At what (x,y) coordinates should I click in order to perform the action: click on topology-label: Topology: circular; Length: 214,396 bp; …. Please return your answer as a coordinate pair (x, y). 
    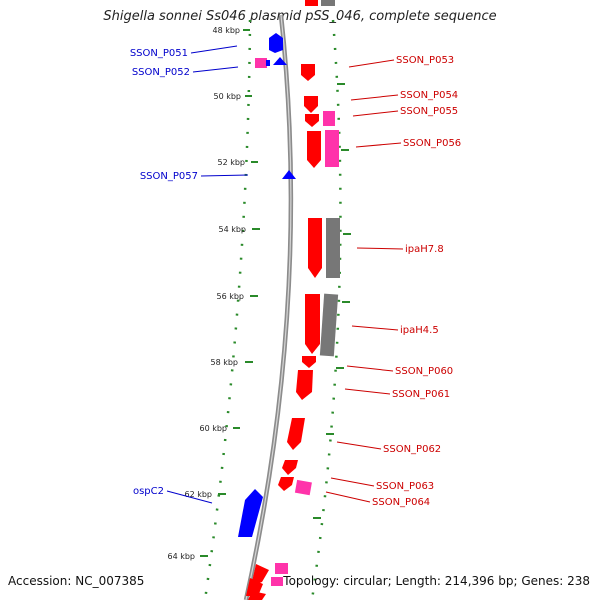
    Looking at the image, I should click on (436, 581).